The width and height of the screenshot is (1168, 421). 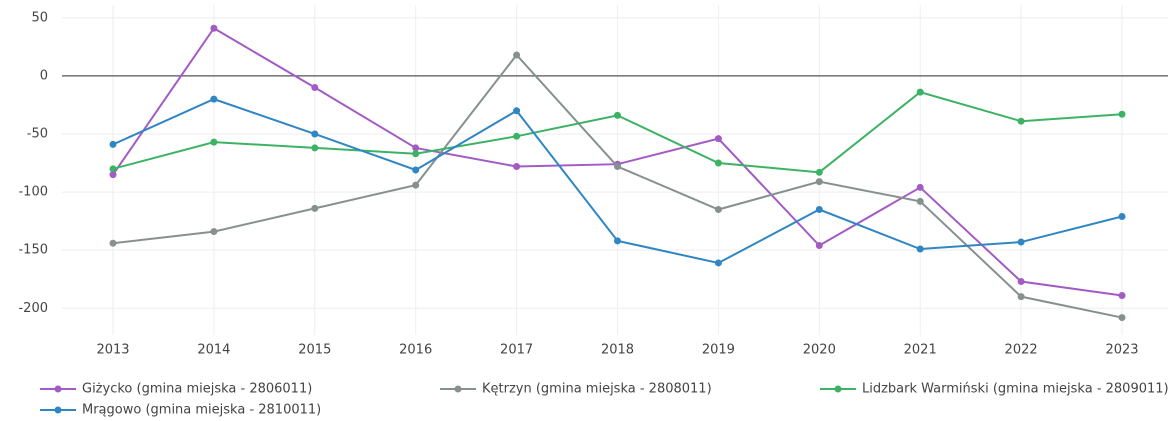 What do you see at coordinates (201, 410) in the screenshot?
I see `legend-label: Mrągowo (gmina miejska - 2810011)` at bounding box center [201, 410].